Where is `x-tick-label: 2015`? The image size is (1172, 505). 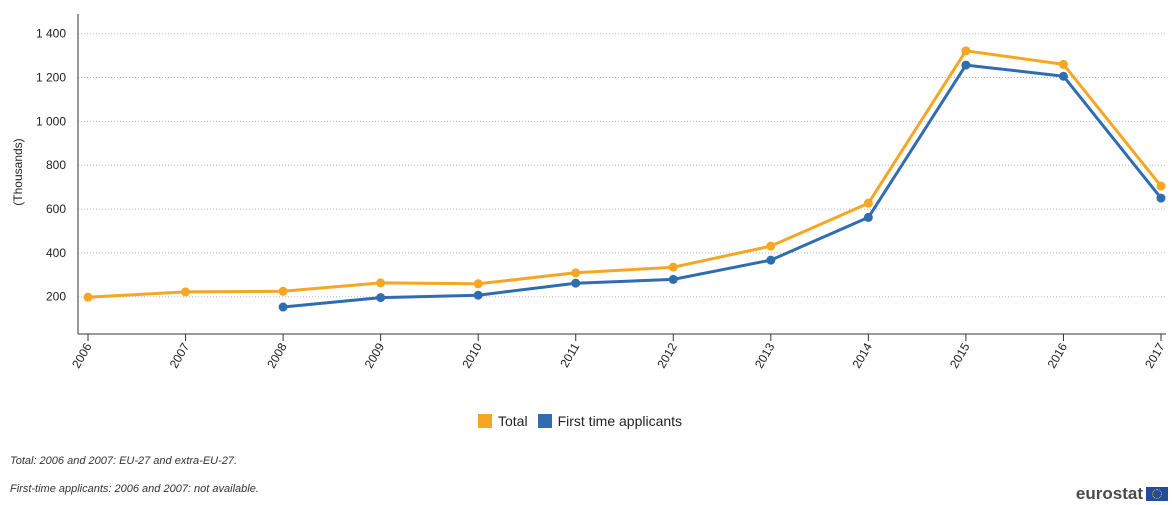
x-tick-label: 2015 is located at coordinates (960, 355).